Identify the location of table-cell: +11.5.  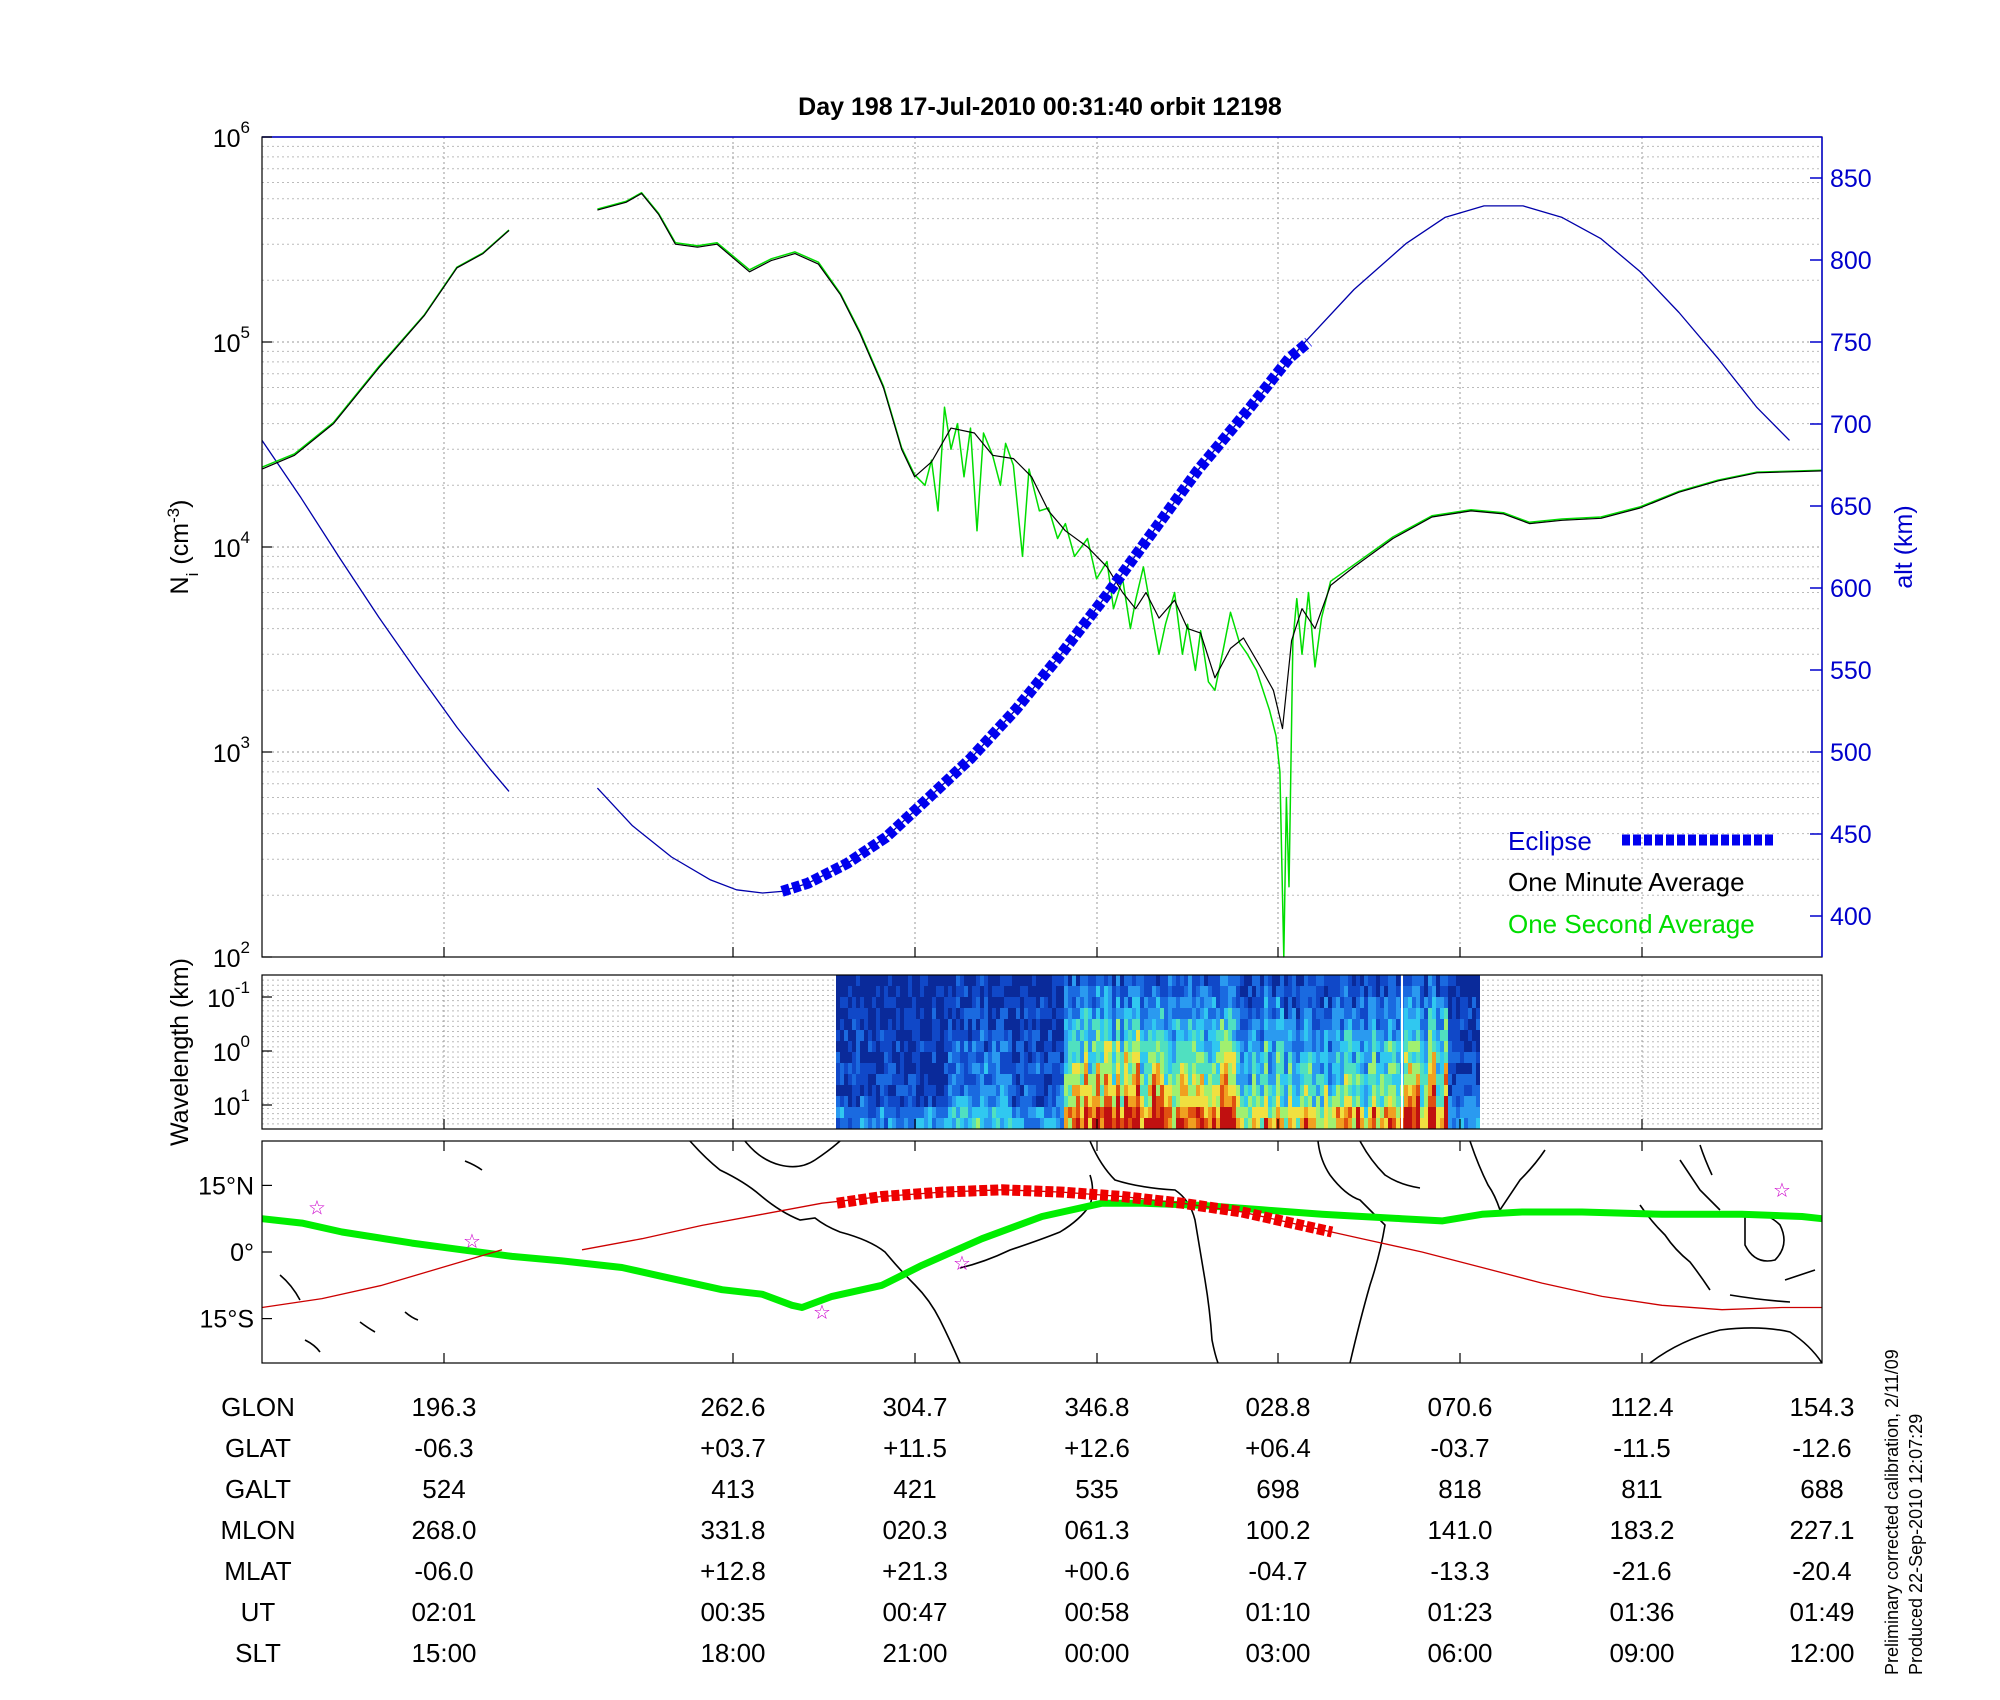
(915, 1448).